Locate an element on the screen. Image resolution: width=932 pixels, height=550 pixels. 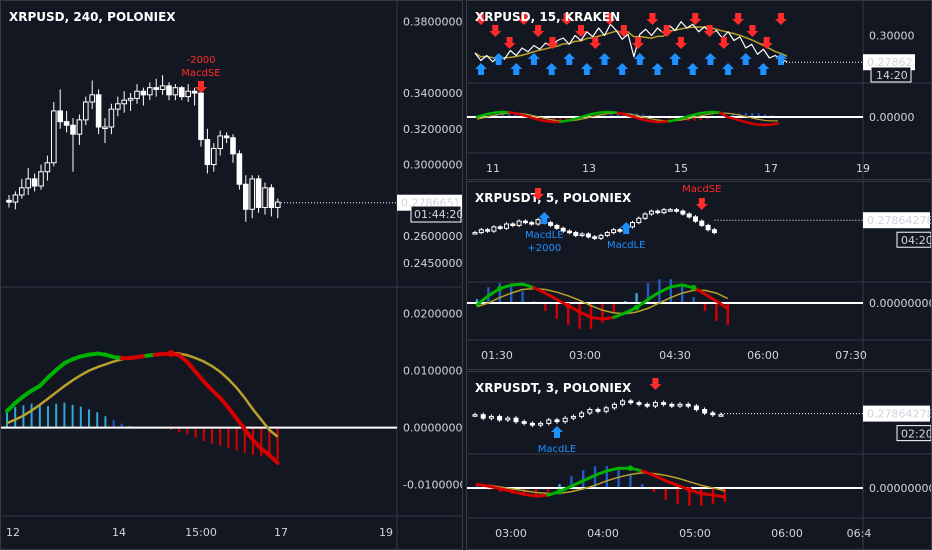
time-tick-label: 06:00 is located at coordinates (763, 355).